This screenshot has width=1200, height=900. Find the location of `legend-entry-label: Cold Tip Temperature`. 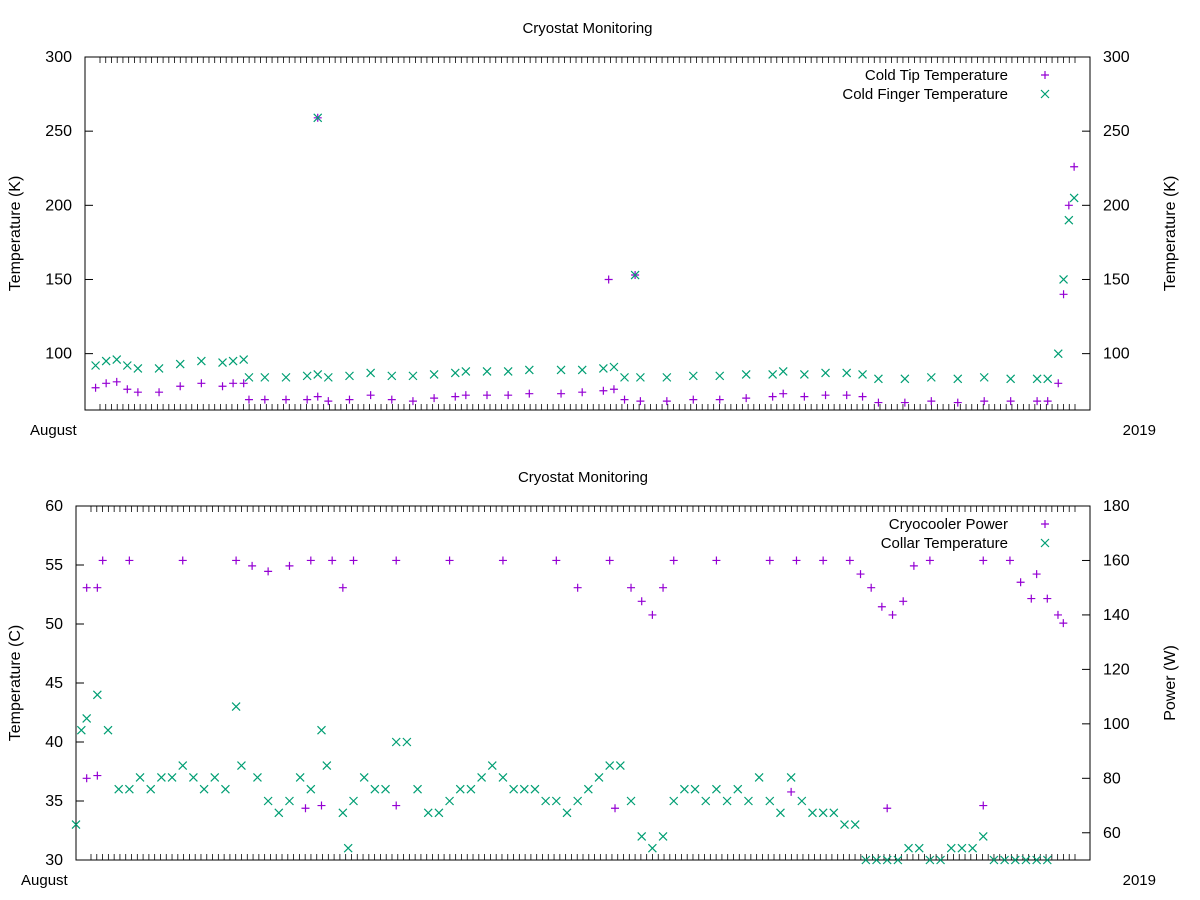

legend-entry-label: Cold Tip Temperature is located at coordinates (936, 75).